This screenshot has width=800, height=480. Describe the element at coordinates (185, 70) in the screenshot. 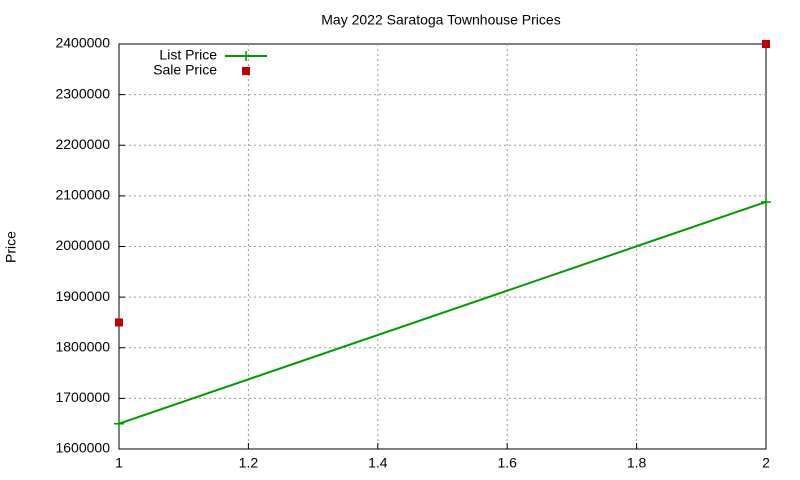

I see `legend-label: Sale Price` at that location.